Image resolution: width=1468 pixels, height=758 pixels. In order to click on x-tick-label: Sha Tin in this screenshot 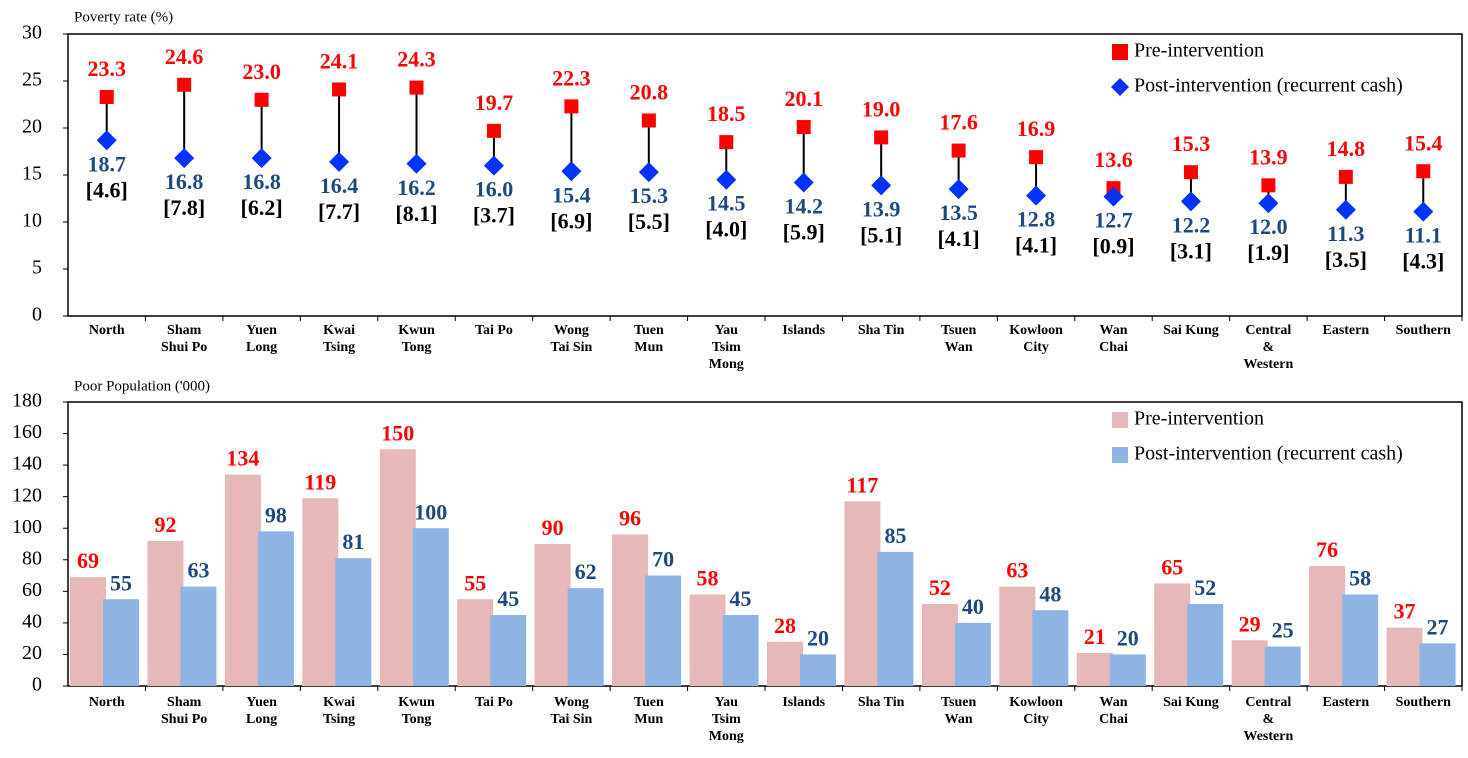, I will do `click(881, 702)`.